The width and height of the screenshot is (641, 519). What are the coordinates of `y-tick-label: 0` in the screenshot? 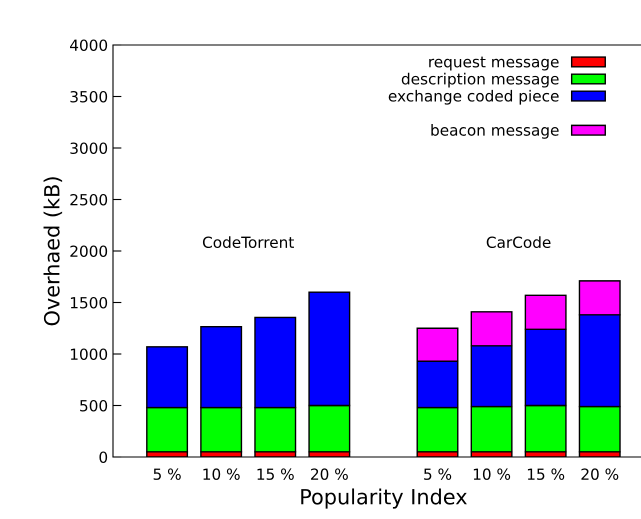 It's located at (103, 457).